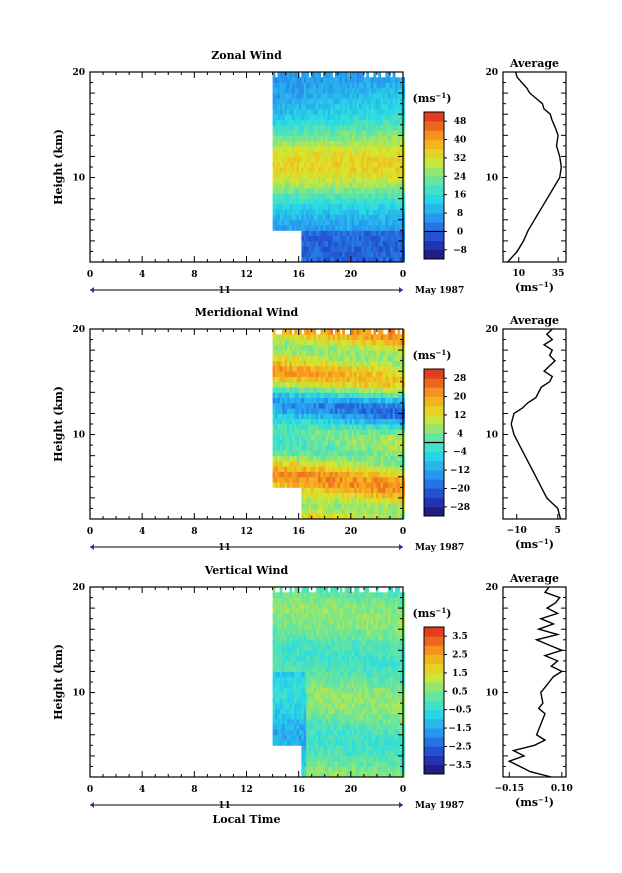 Image resolution: width=622 pixels, height=873 pixels. Describe the element at coordinates (434, 218) in the screenshot. I see `colorbar-segment` at that location.